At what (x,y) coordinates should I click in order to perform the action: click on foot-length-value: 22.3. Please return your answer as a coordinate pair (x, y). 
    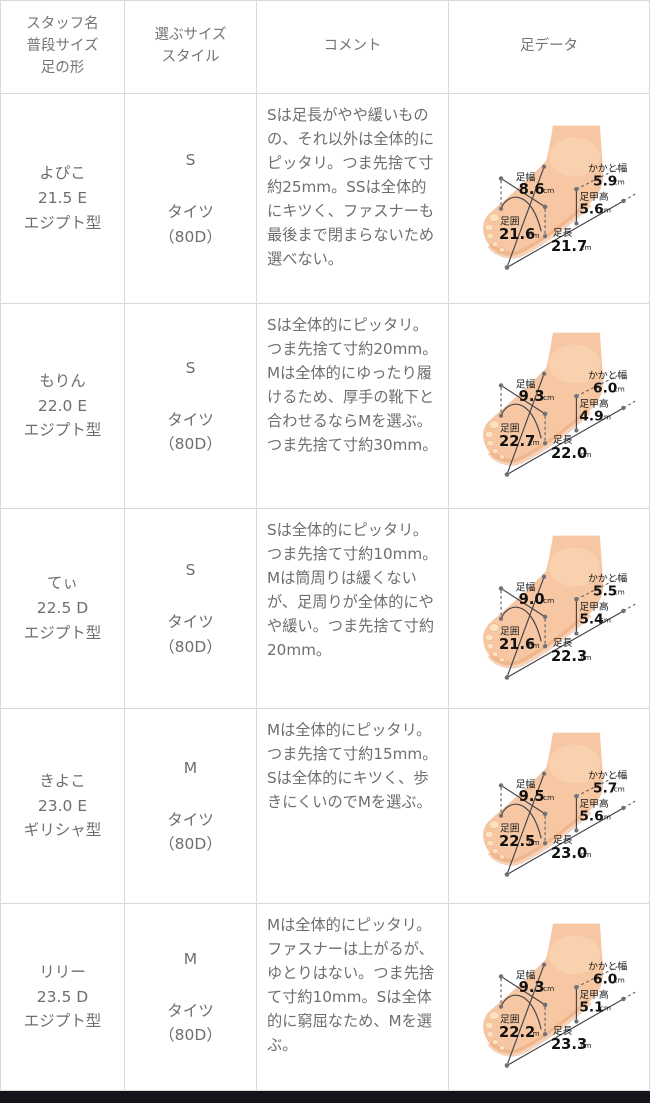
    Looking at the image, I should click on (569, 655).